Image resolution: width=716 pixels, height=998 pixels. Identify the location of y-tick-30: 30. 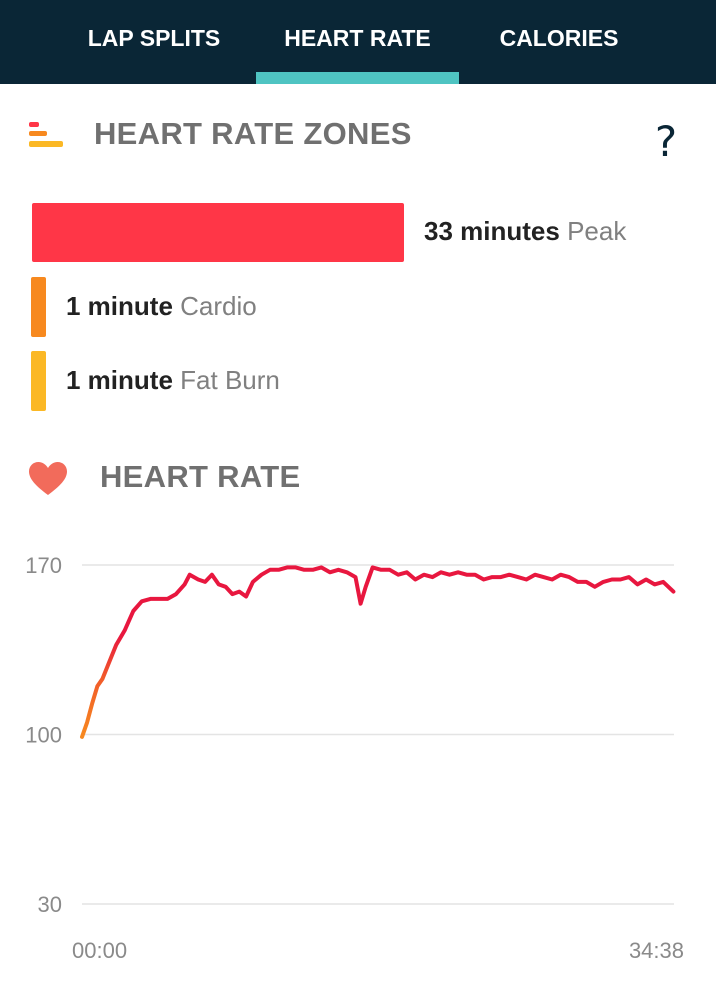
(50, 904).